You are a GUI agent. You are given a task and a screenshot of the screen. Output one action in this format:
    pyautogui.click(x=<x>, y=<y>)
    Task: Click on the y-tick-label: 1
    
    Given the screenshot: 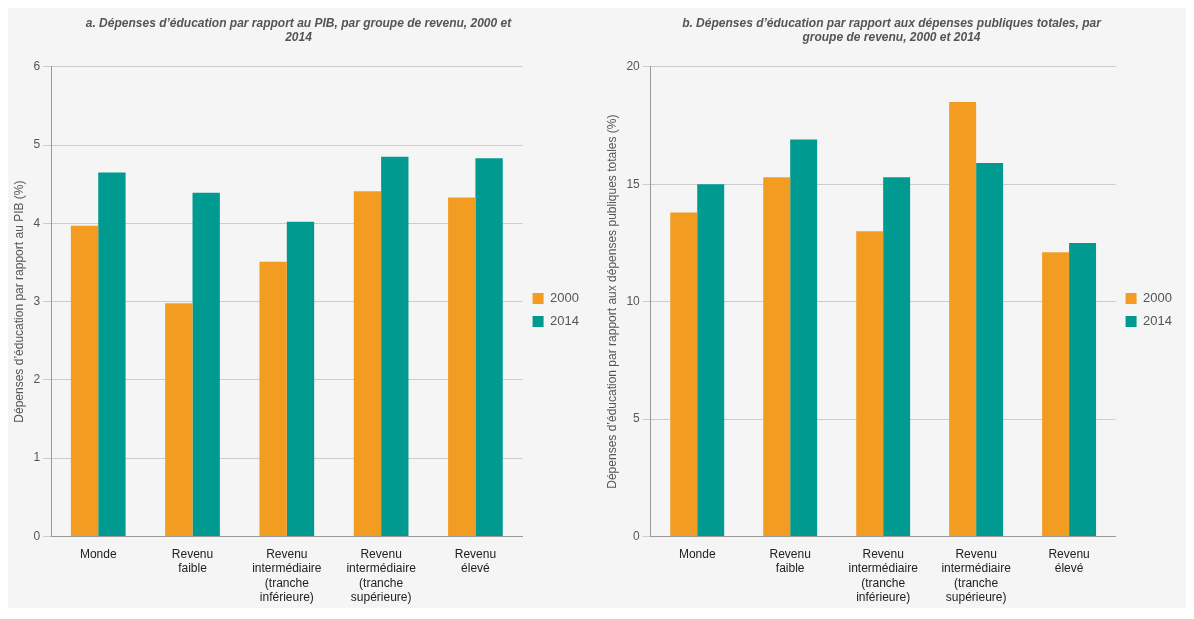 What is the action you would take?
    pyautogui.click(x=37, y=457)
    